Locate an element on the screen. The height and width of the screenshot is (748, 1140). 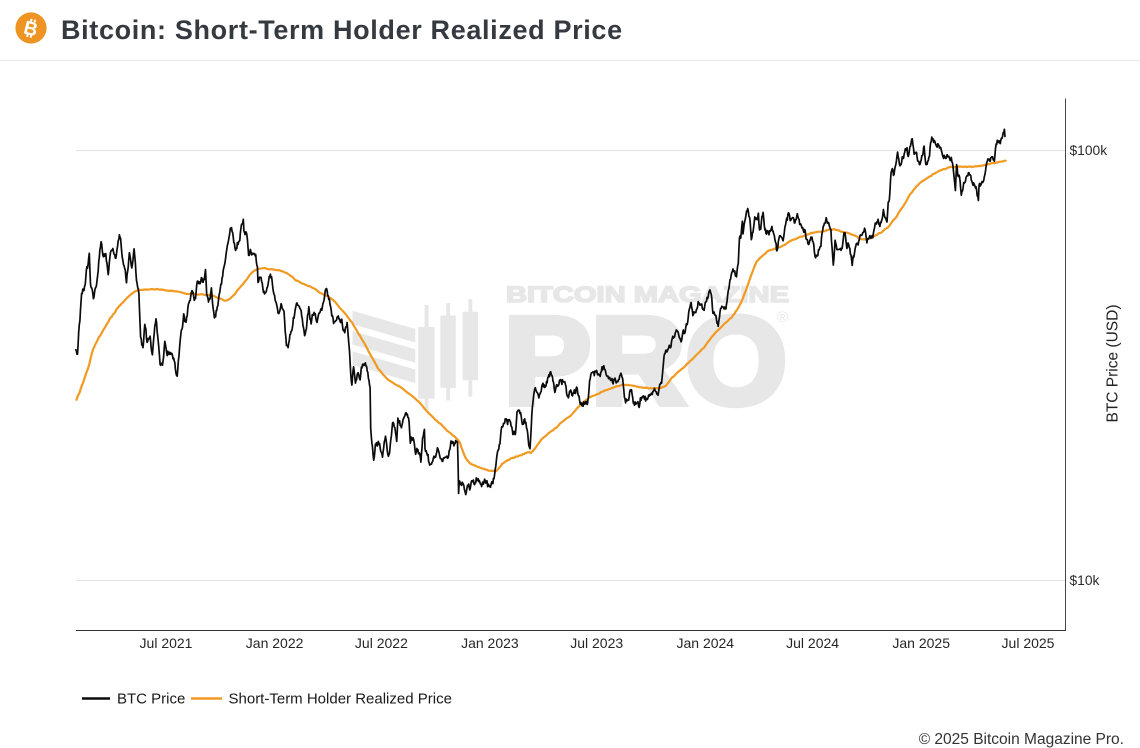
svg-text: Jan 2022 is located at coordinates (275, 643).